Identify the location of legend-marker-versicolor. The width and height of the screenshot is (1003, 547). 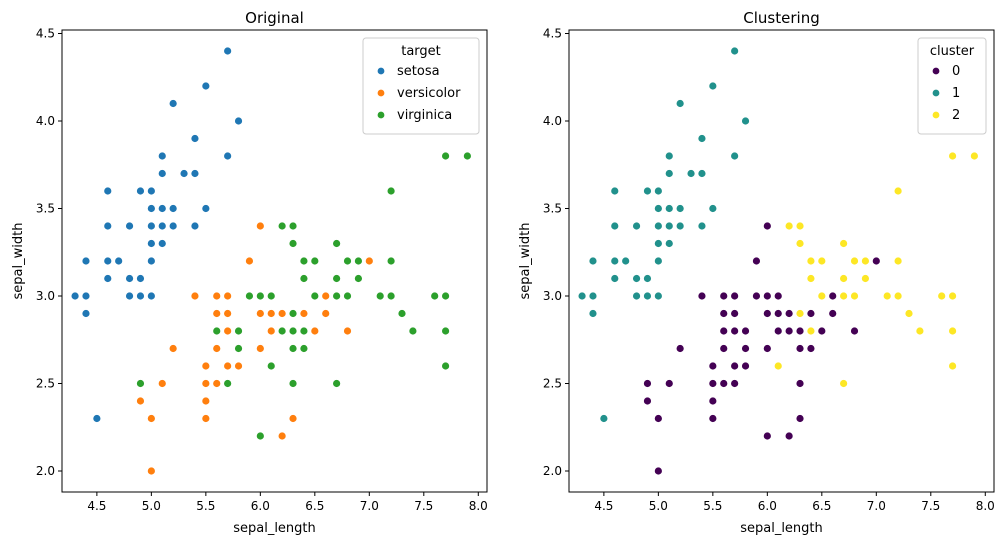
(381, 93).